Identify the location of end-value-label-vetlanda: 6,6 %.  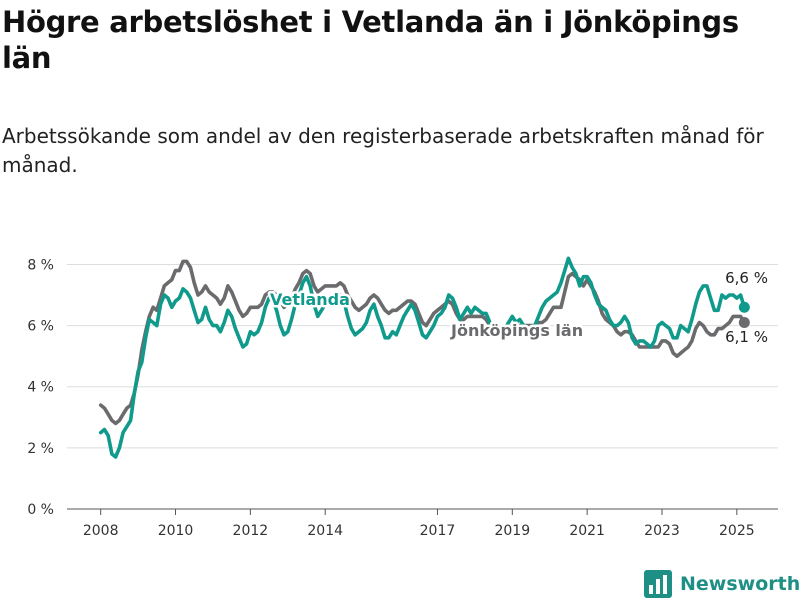
(746, 278).